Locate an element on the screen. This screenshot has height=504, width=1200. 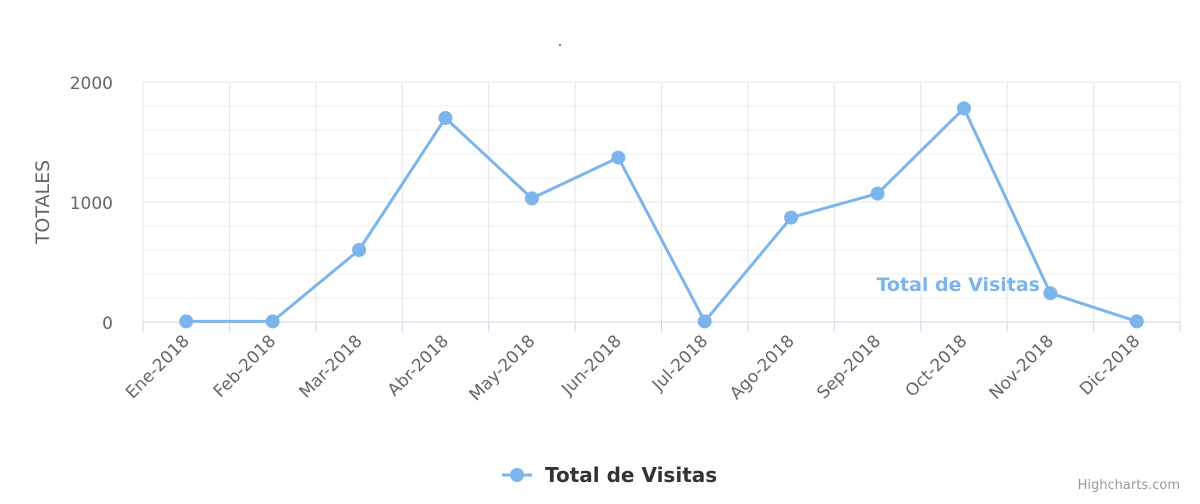
x-tick-label: Feb-2018 is located at coordinates (245, 366).